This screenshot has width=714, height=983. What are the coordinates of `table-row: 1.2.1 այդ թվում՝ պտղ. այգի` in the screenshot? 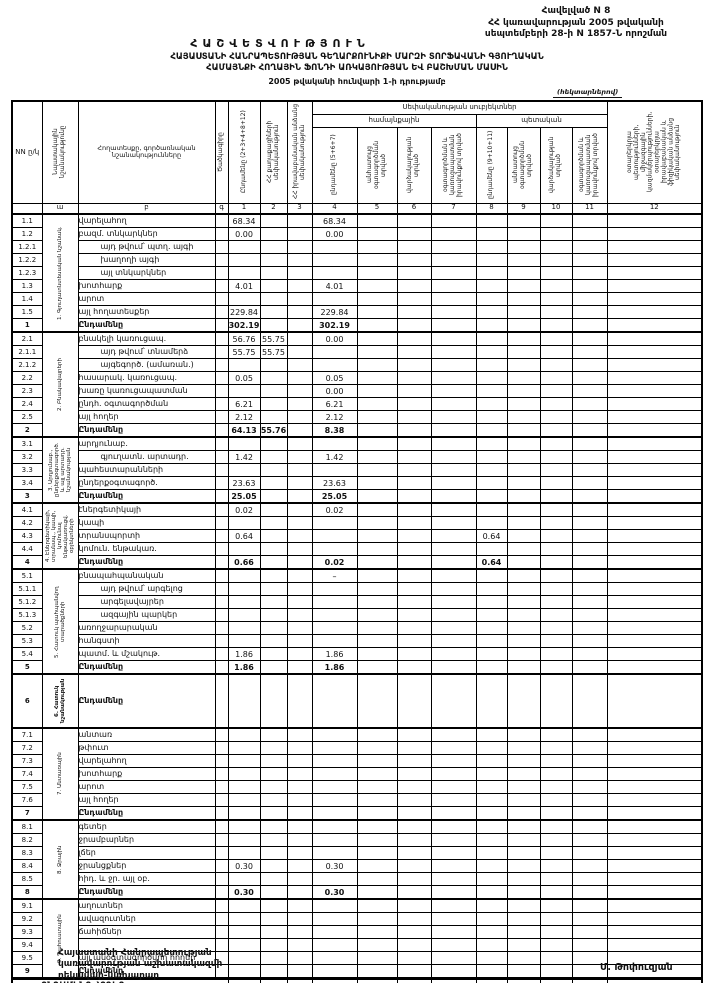 It's located at (357, 247).